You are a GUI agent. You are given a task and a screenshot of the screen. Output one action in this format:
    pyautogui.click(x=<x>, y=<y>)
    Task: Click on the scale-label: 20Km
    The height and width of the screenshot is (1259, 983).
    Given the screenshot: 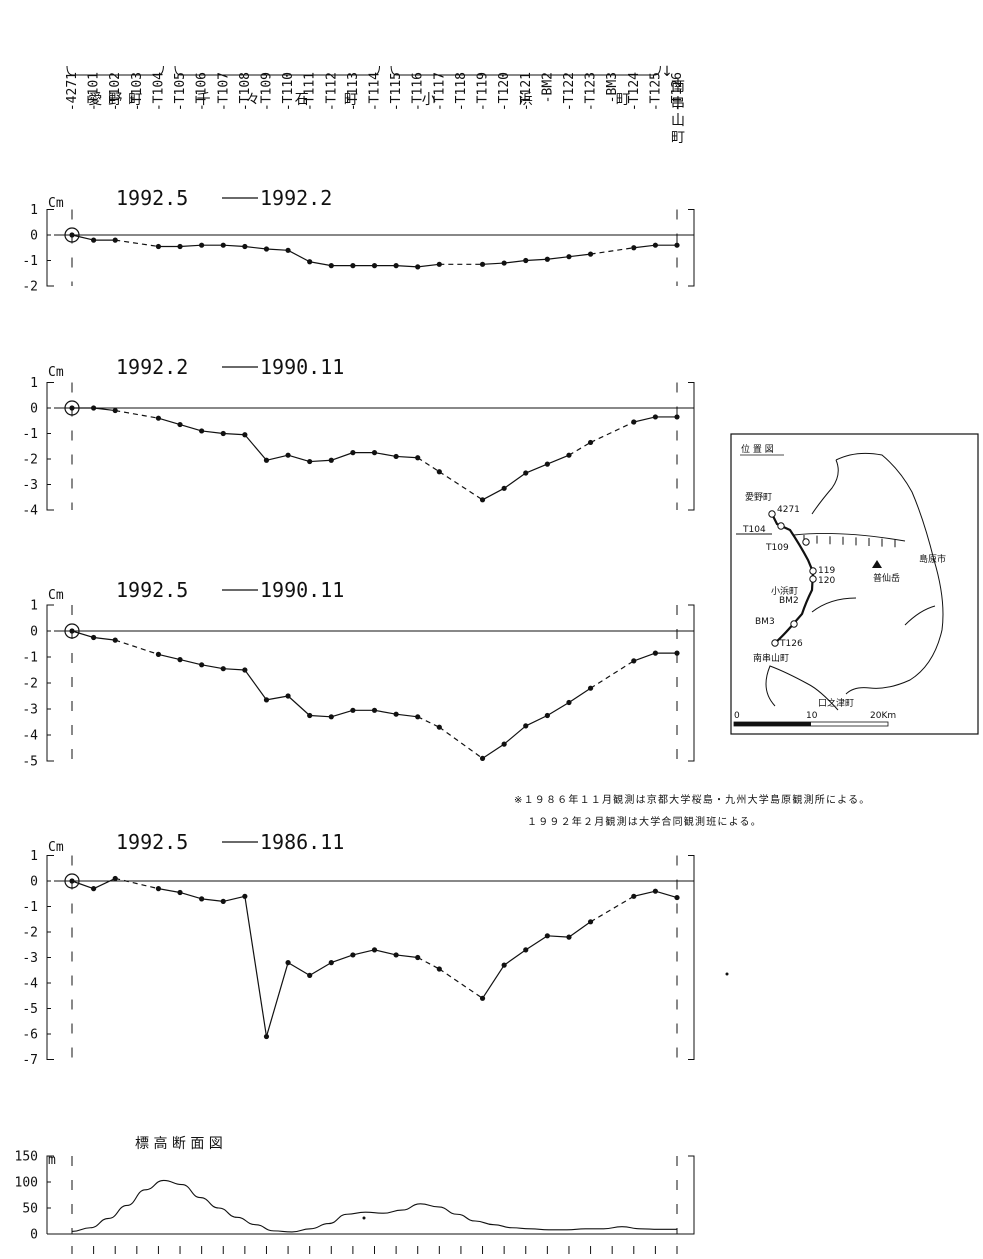 What is the action you would take?
    pyautogui.click(x=883, y=716)
    